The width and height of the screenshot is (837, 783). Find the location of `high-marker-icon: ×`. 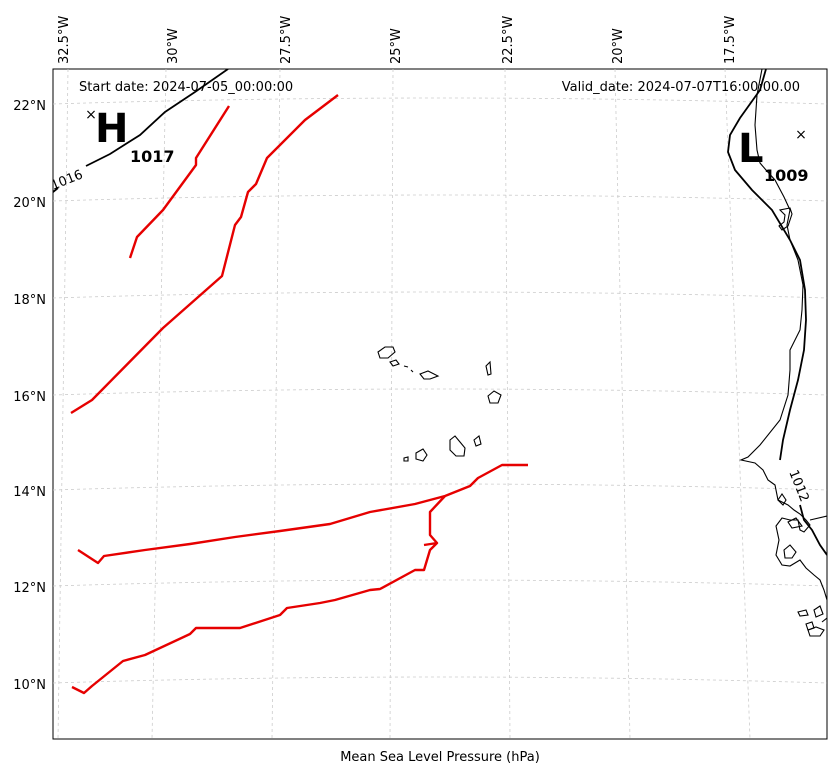

high-marker-icon: × is located at coordinates (91, 115).